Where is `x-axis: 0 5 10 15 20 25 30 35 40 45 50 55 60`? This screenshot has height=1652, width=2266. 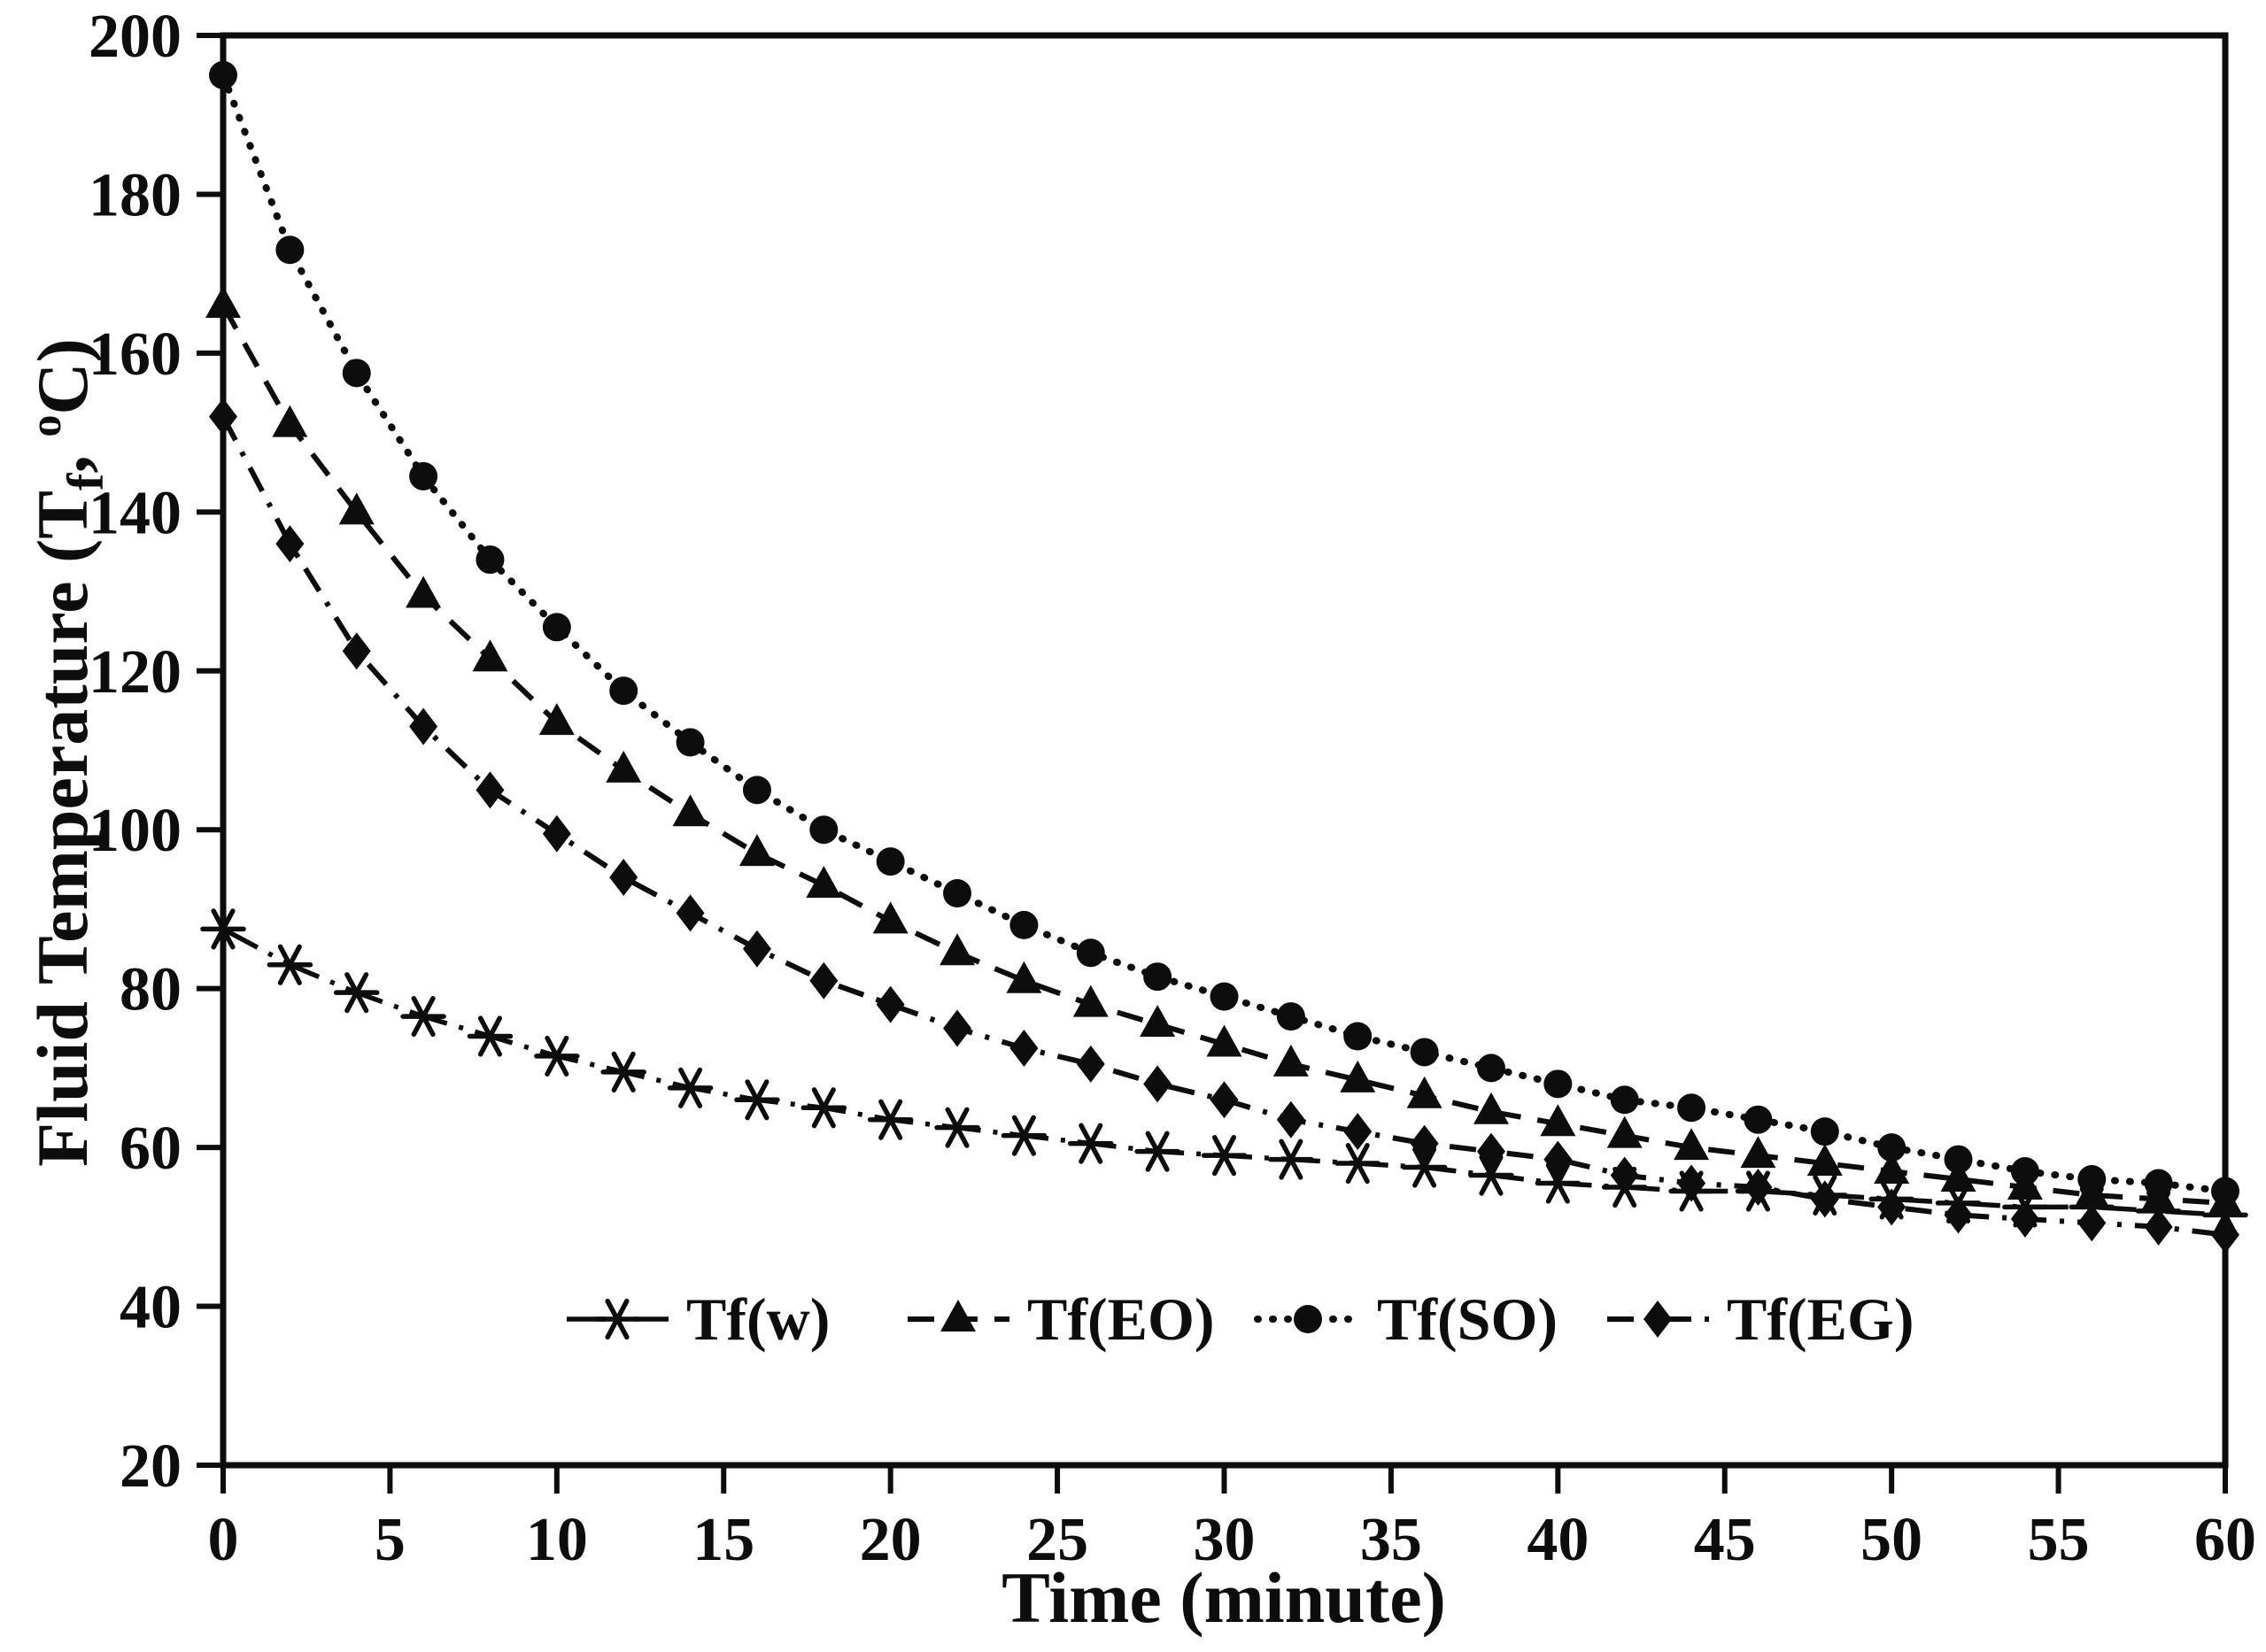 x-axis: 0 5 10 15 20 25 30 35 40 45 50 55 60 is located at coordinates (1232, 1519).